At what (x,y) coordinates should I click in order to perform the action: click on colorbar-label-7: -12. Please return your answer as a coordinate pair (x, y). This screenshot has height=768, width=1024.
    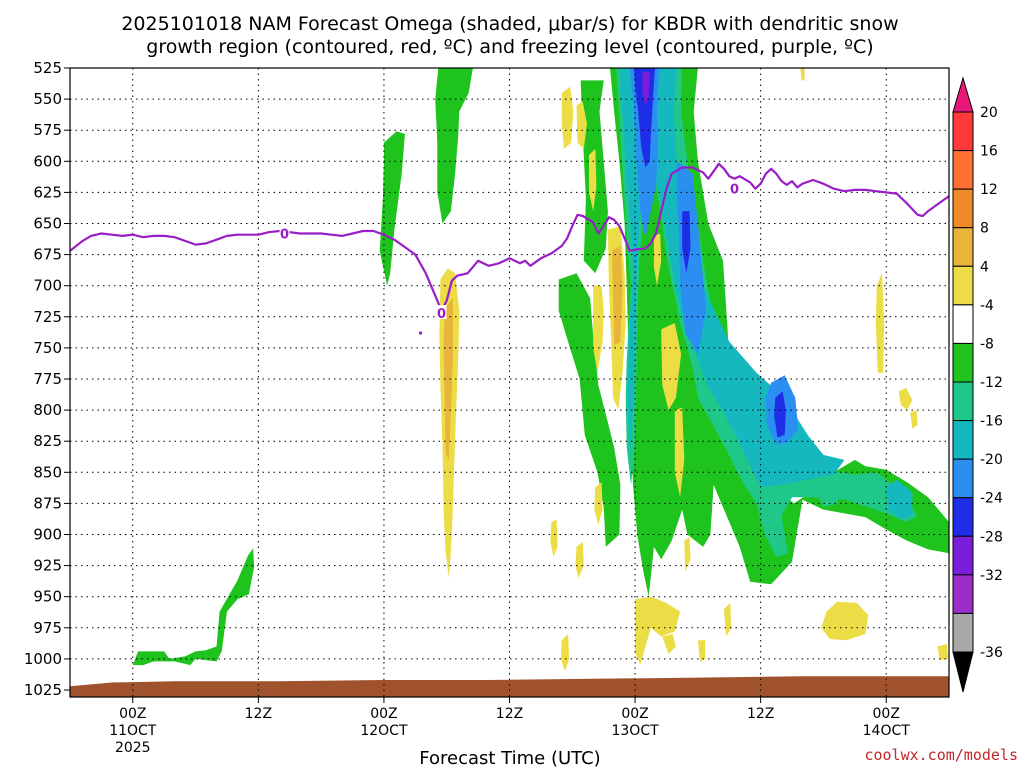
    Looking at the image, I should click on (991, 383).